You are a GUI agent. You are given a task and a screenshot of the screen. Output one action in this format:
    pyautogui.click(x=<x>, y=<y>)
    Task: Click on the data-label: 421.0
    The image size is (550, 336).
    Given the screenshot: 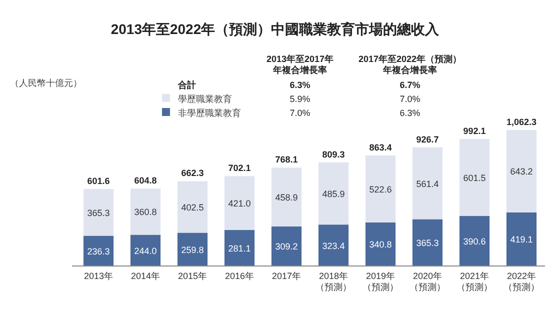 What is the action you would take?
    pyautogui.click(x=239, y=203)
    